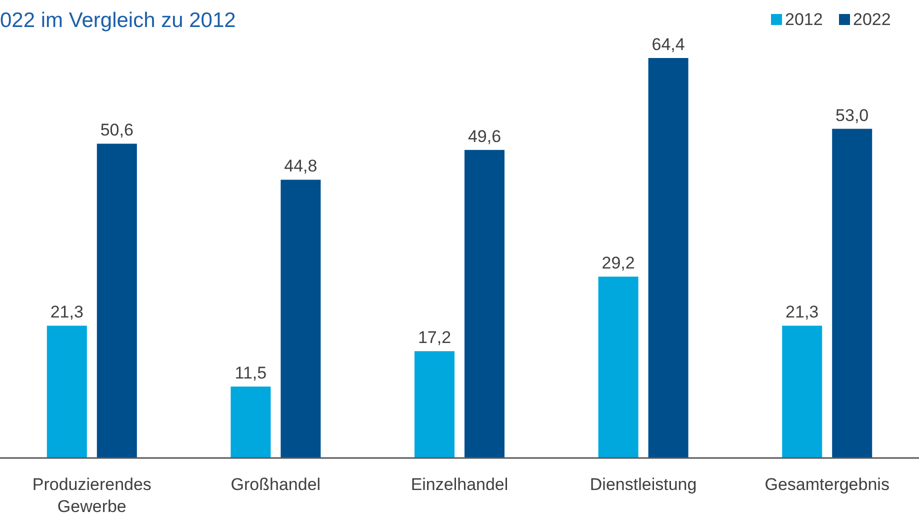 This screenshot has height=515, width=919. Describe the element at coordinates (872, 19) in the screenshot. I see `legend-label: 2022` at that location.